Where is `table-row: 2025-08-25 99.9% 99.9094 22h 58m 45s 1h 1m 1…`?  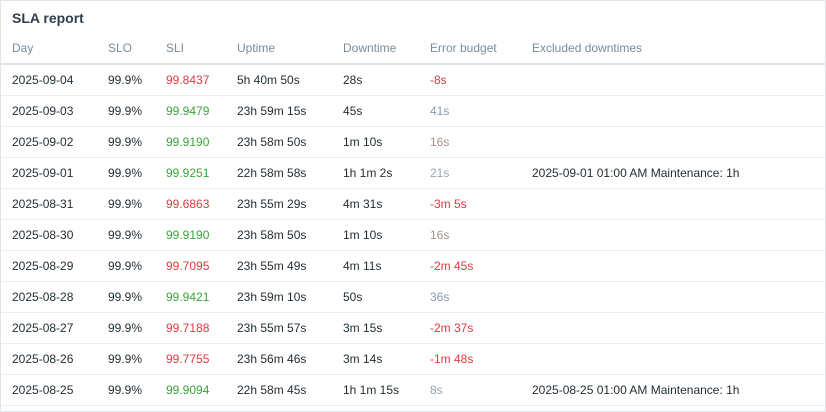 table-row: 2025-08-25 99.9% 99.9094 22h 58m 45s 1h 1m 1… is located at coordinates (413, 390).